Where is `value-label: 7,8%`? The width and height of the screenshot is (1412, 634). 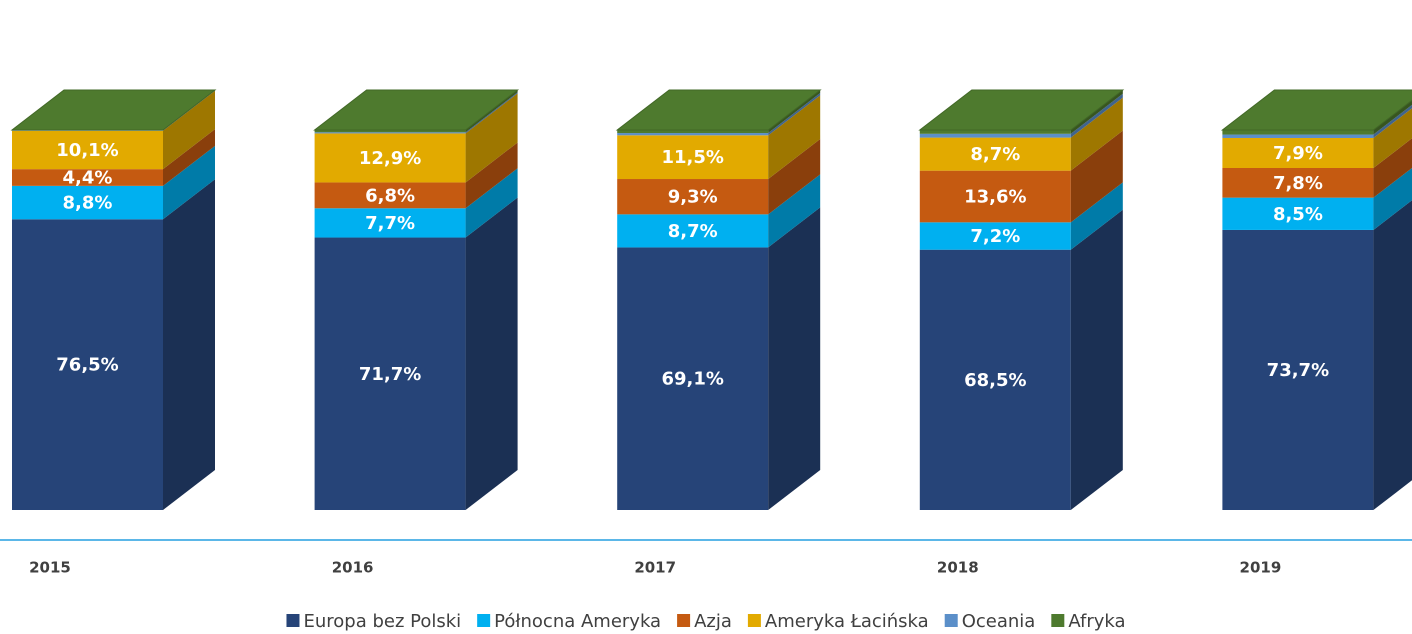 value-label: 7,8% is located at coordinates (1298, 183).